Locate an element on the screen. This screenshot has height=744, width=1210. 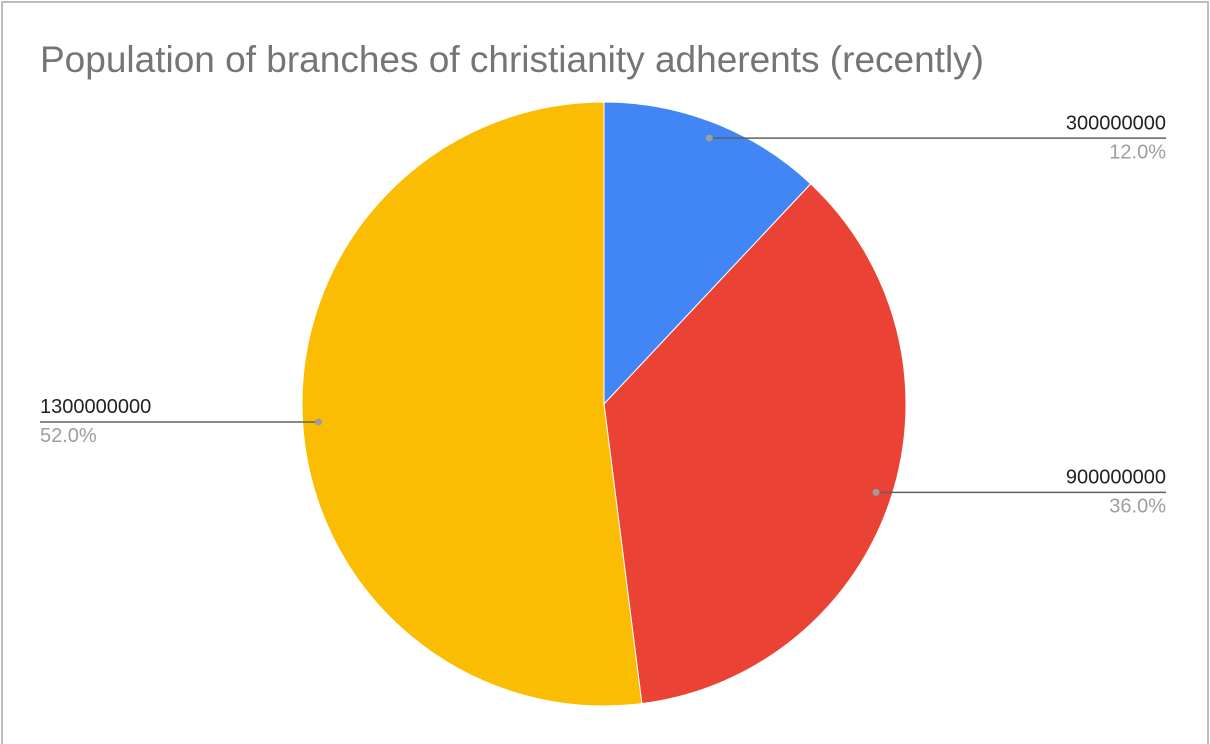
percent-label: 12.0% is located at coordinates (1137, 152).